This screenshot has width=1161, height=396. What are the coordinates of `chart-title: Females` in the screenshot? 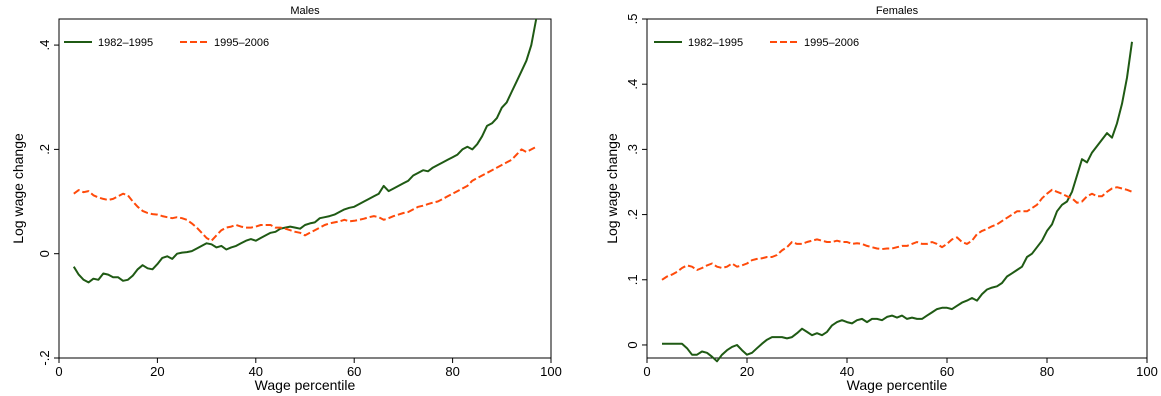 It's located at (897, 11).